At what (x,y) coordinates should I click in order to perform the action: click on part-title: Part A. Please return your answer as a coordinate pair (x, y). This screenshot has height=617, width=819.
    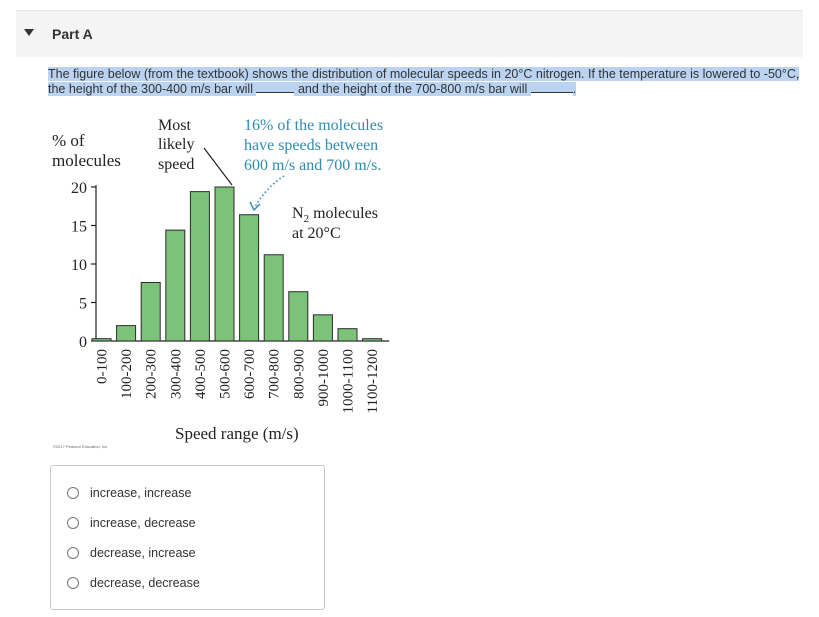
    Looking at the image, I should click on (72, 34).